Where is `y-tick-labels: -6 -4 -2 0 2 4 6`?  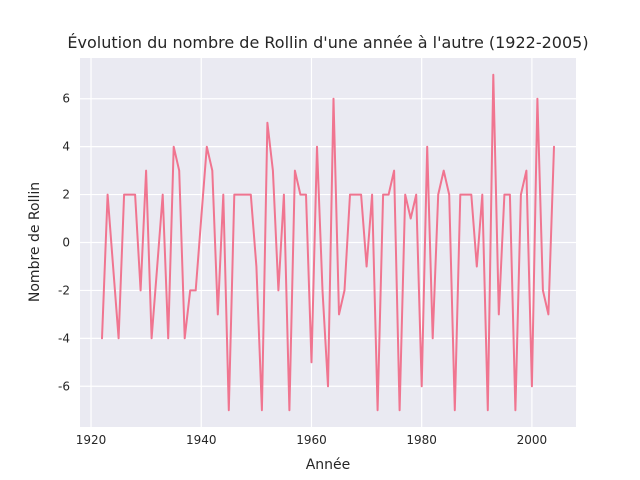
y-tick-labels: -6 -4 -2 0 2 4 6 is located at coordinates (64, 243).